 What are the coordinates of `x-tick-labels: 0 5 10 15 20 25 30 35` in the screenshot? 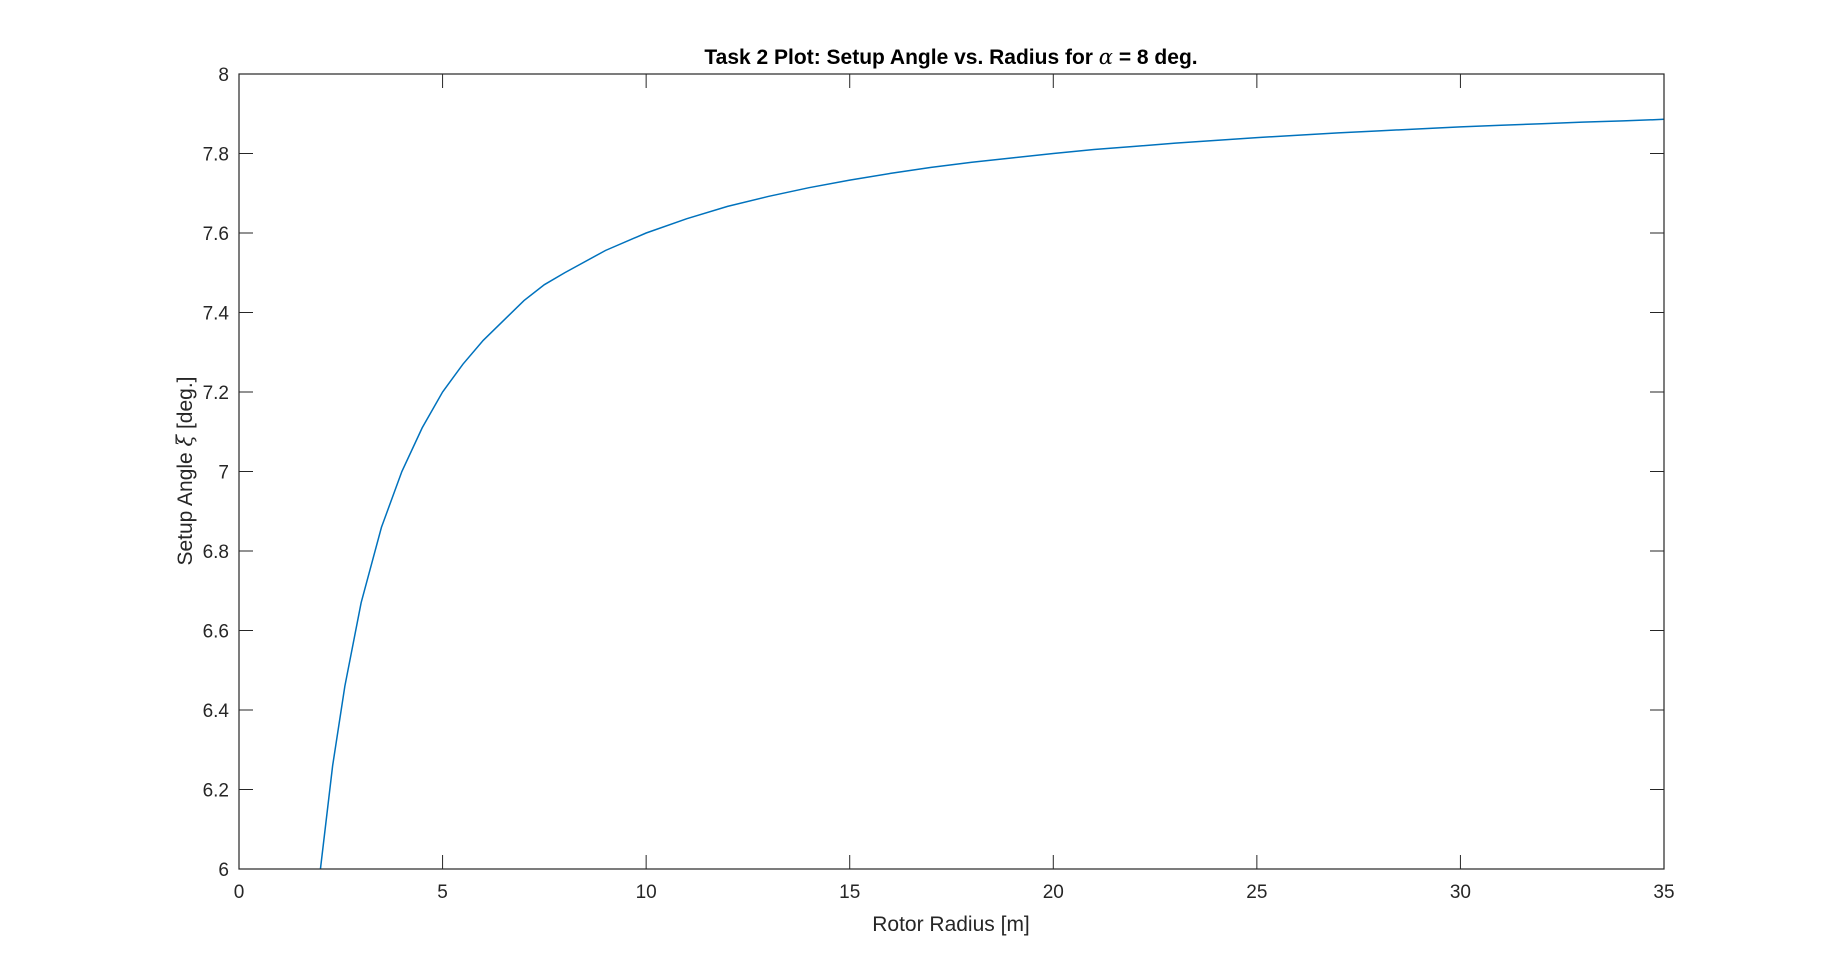 It's located at (954, 892).